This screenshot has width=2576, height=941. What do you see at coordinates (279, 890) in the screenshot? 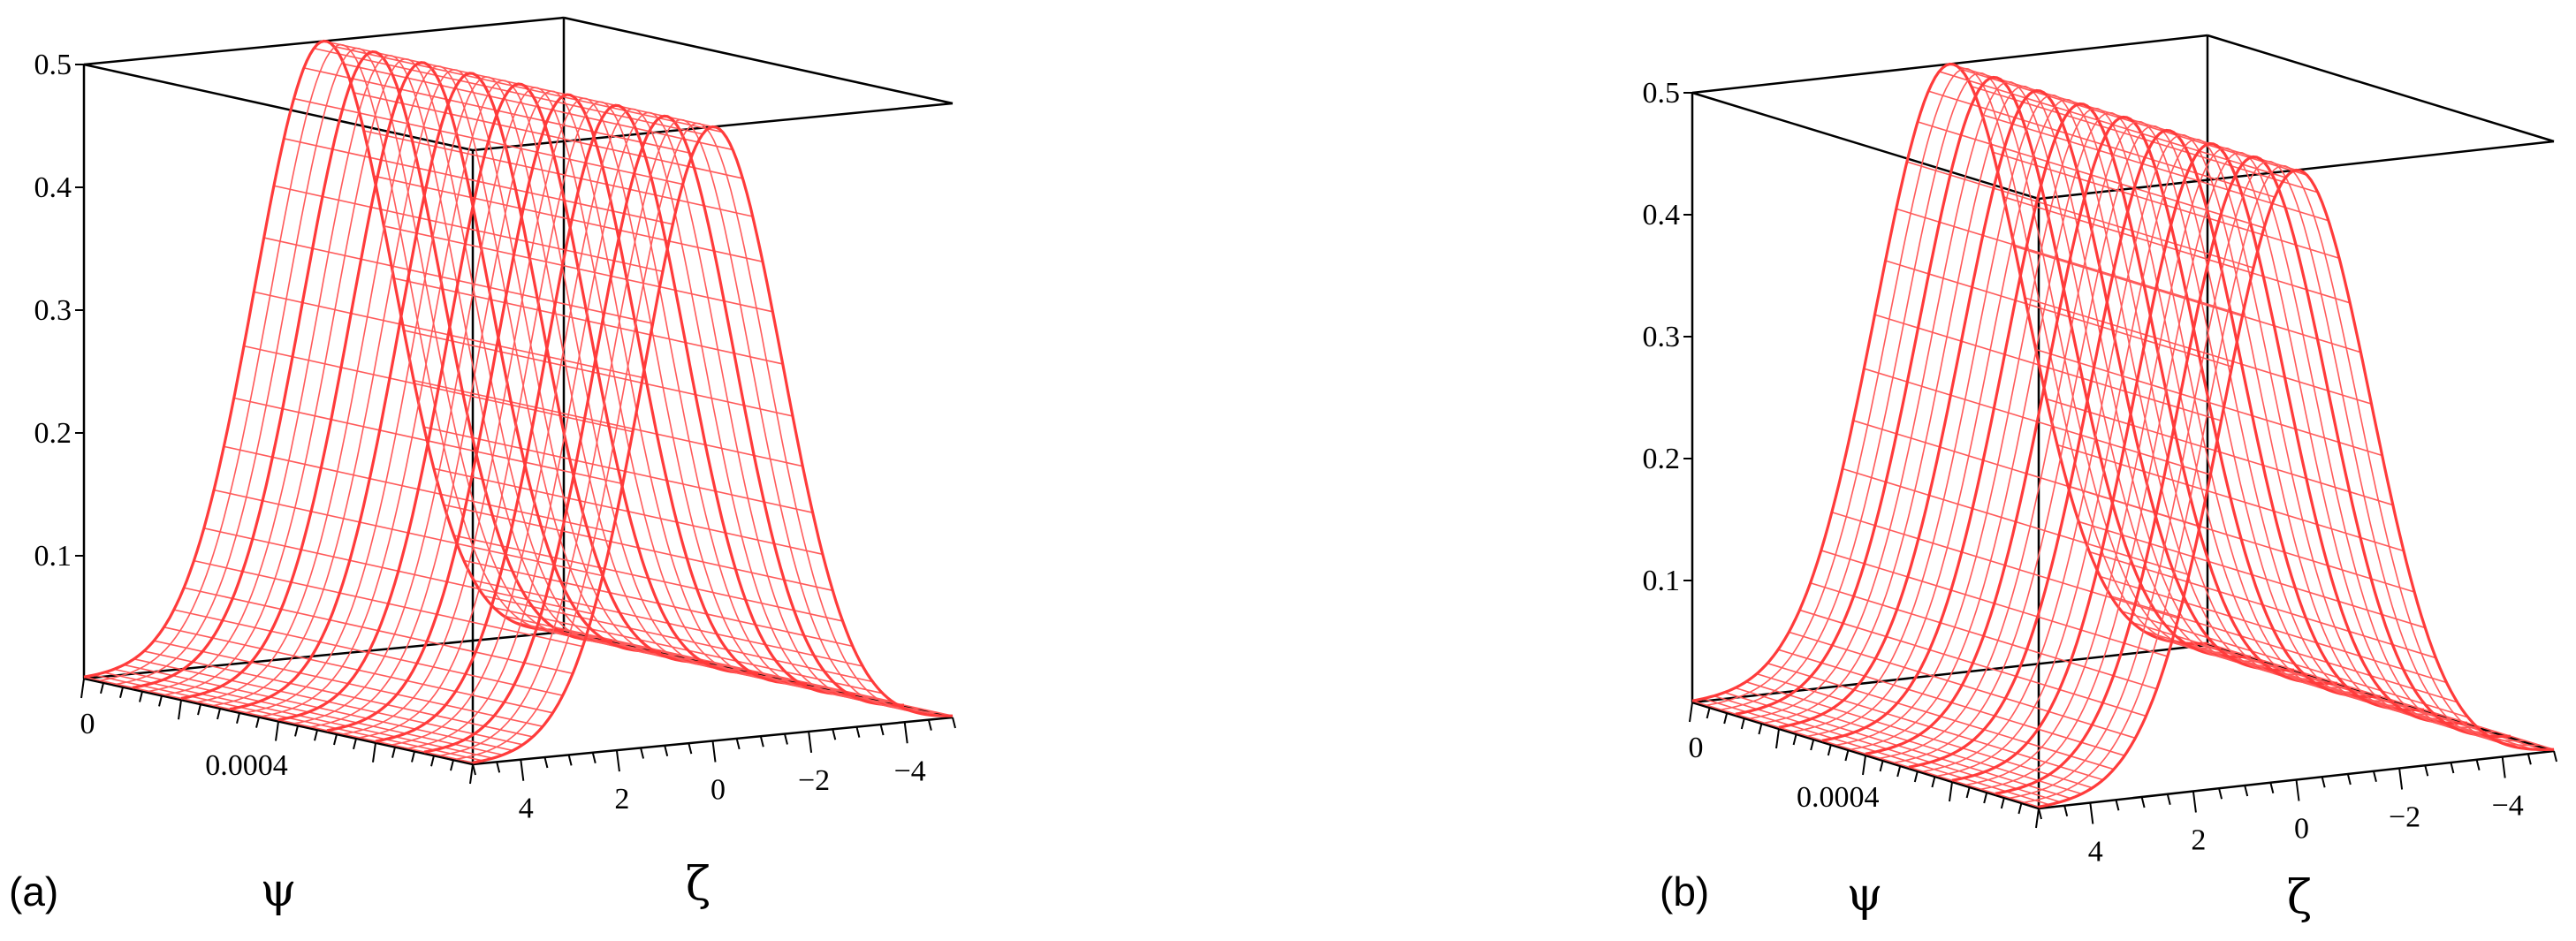
I see `psi-axis-label: ψ` at bounding box center [279, 890].